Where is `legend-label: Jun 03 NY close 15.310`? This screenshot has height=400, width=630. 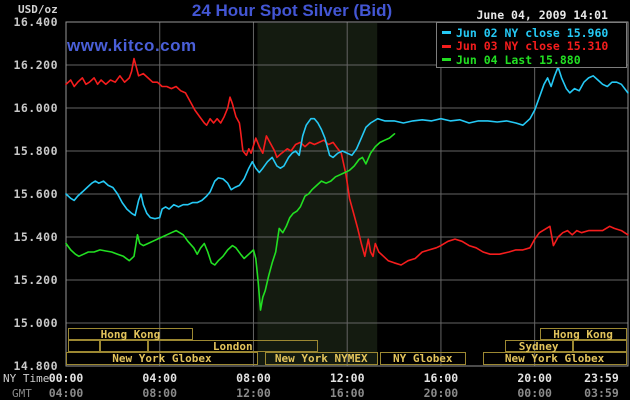 legend-label: Jun 03 NY close 15.310 is located at coordinates (532, 46).